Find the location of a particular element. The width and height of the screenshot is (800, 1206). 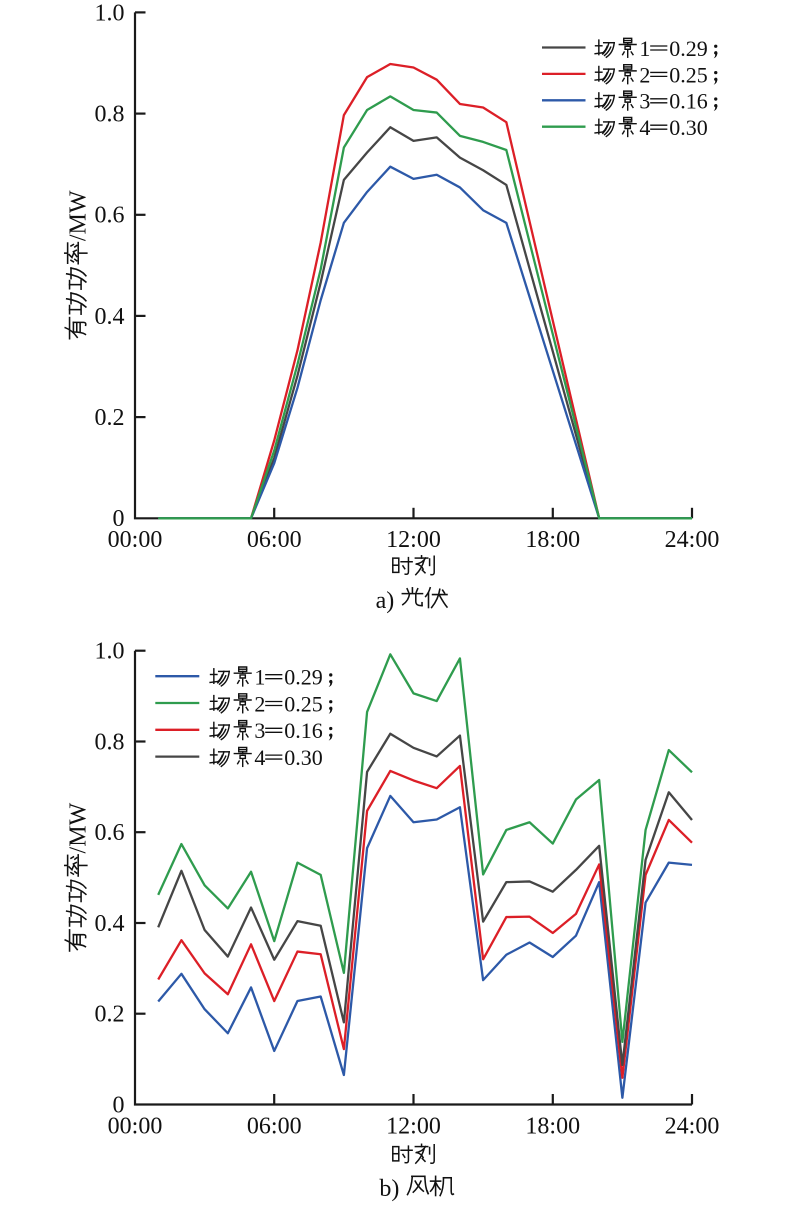

svg-text: b) is located at coordinates (389, 1189).